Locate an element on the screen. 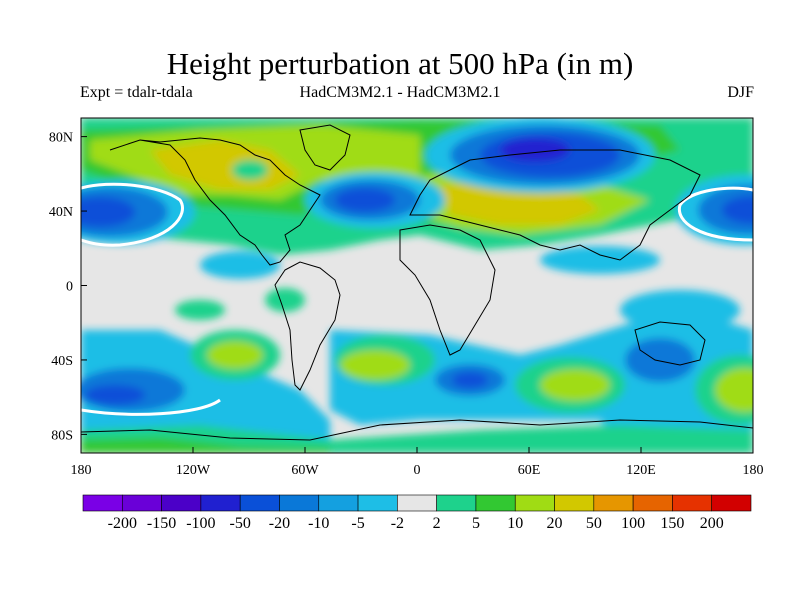 The height and width of the screenshot is (600, 800). antarctica-coast is located at coordinates (417, 430).